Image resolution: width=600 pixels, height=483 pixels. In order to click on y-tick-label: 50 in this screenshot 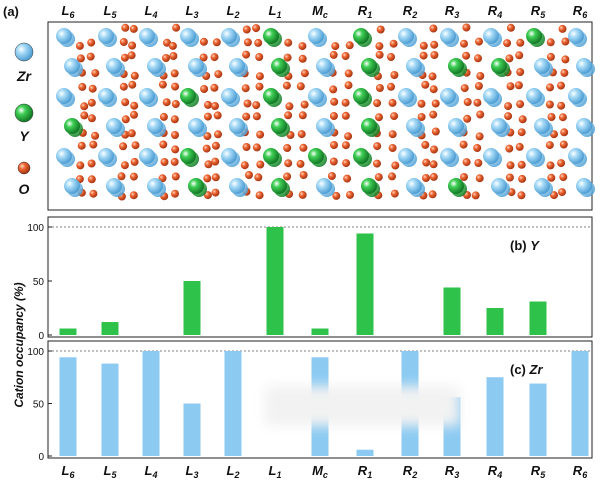, I will do `click(39, 405)`.